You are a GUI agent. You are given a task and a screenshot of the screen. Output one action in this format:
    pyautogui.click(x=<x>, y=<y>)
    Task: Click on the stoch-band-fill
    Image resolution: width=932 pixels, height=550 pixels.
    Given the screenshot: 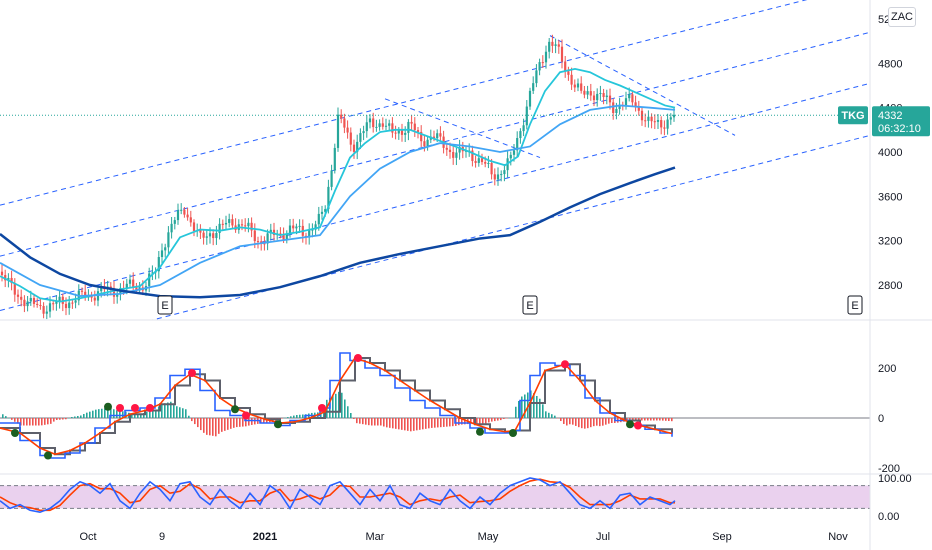 What is the action you would take?
    pyautogui.click(x=435, y=497)
    